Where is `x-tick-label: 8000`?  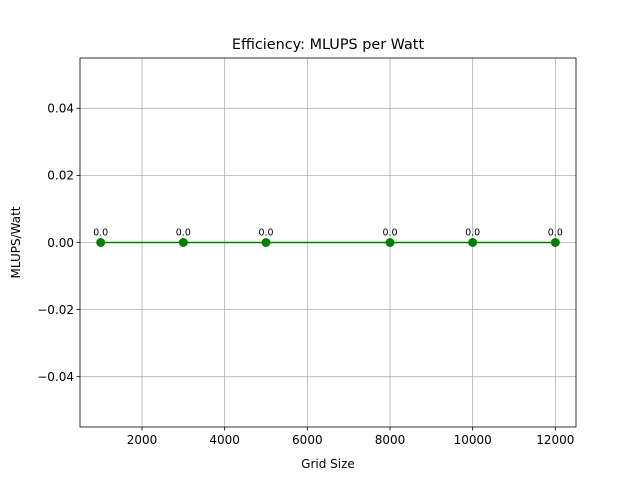 x-tick-label: 8000 is located at coordinates (390, 440).